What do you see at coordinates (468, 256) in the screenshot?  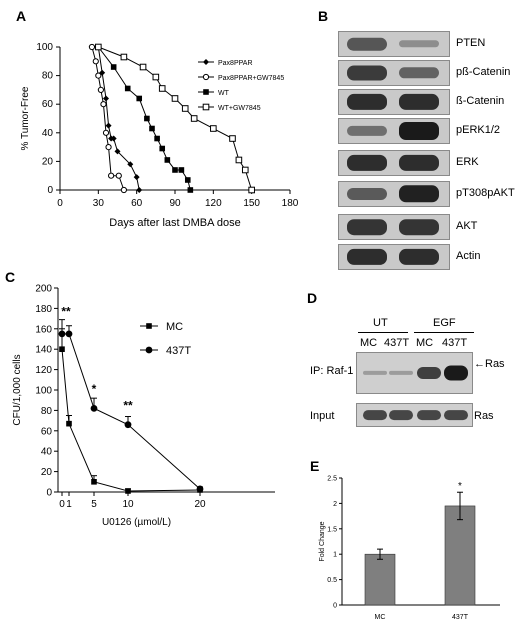 I see `blot-row-label: Actin` at bounding box center [468, 256].